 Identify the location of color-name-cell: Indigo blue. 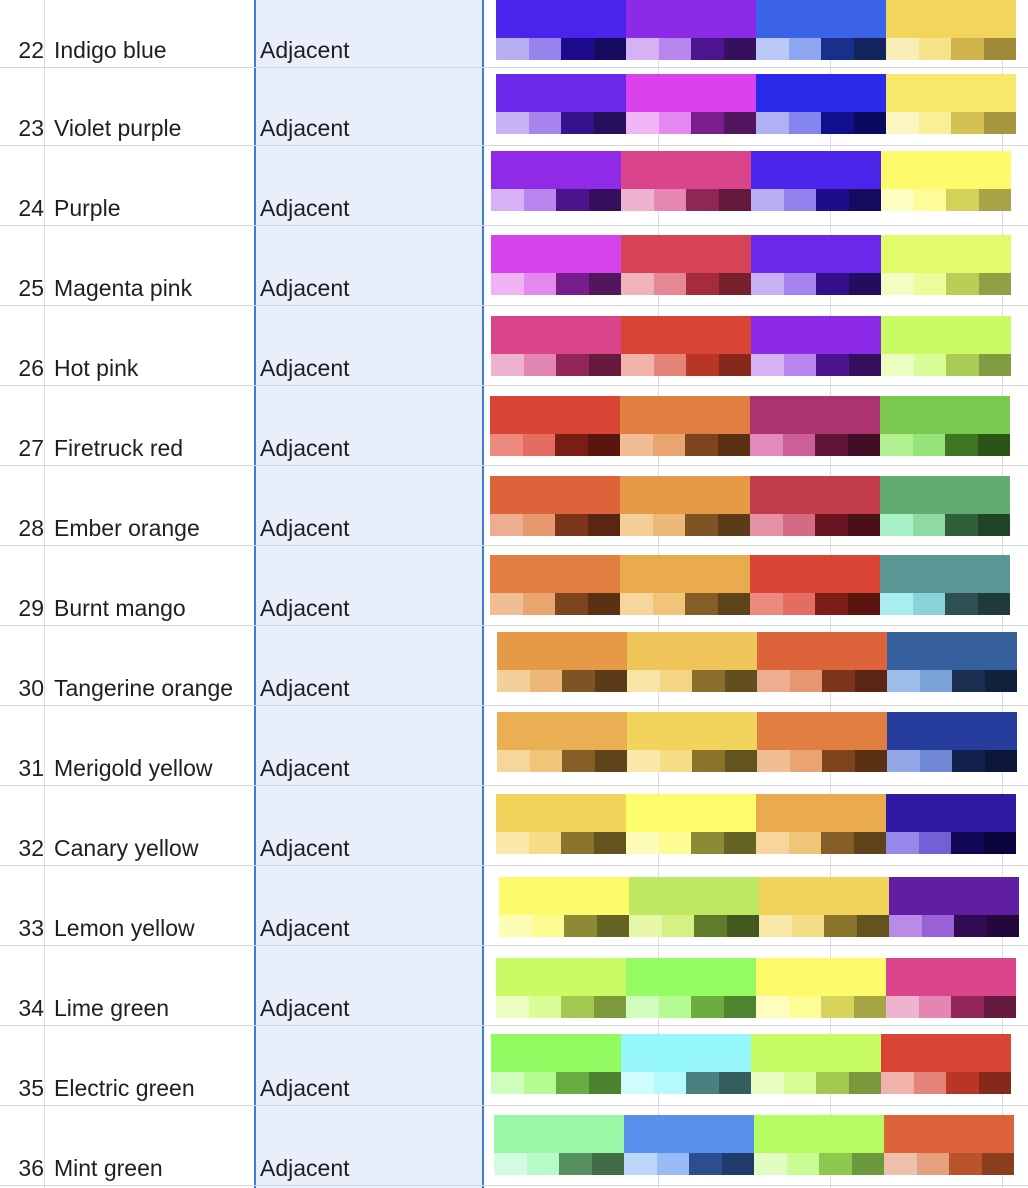
(110, 50).